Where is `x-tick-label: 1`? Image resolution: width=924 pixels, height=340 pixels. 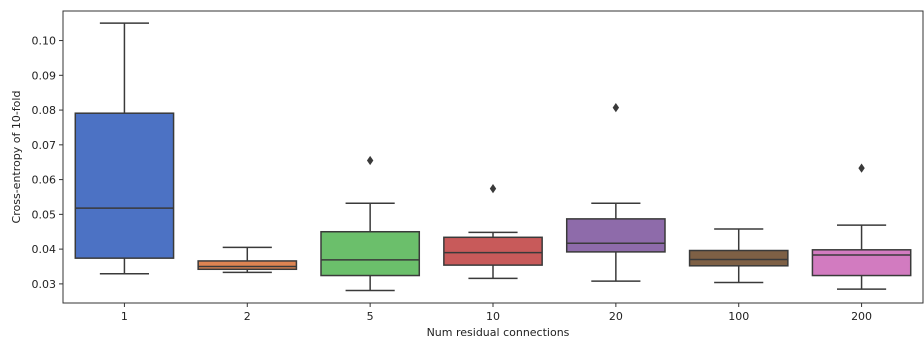 x-tick-label: 1 is located at coordinates (124, 316).